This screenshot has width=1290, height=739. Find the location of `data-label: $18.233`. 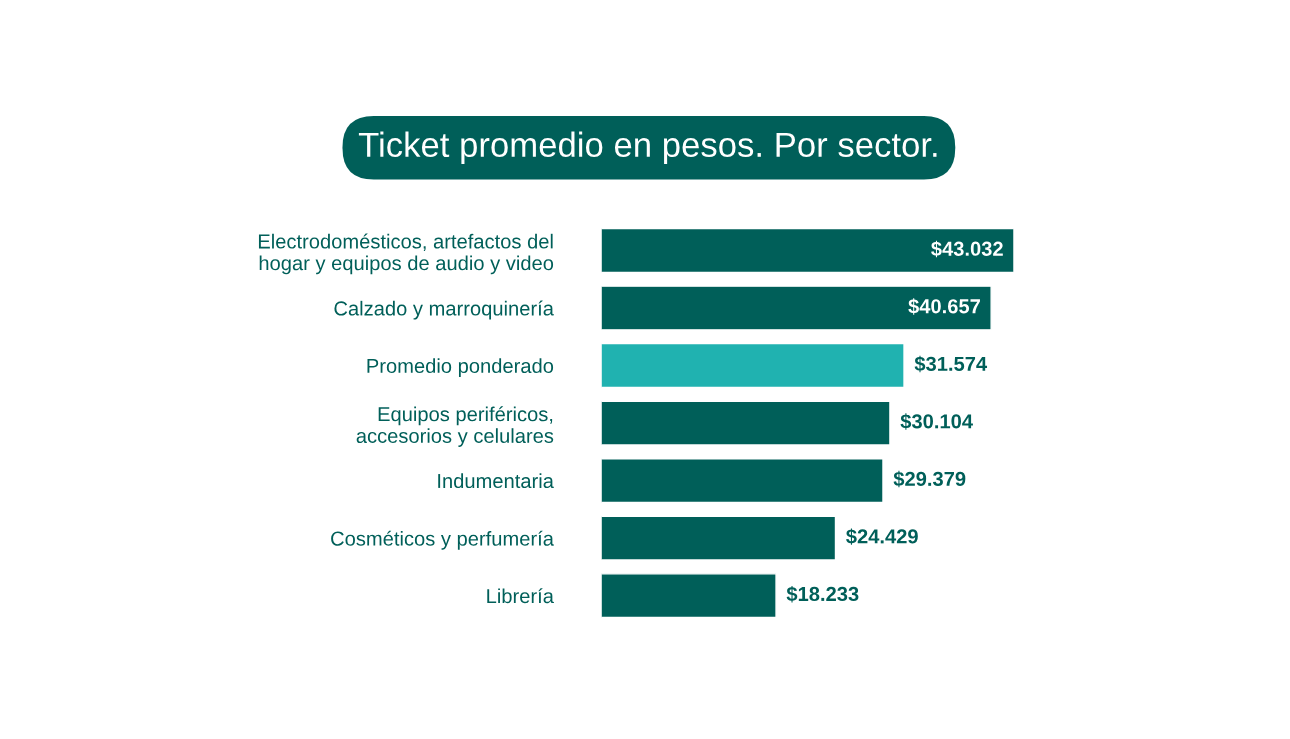

data-label: $18.233 is located at coordinates (822, 594).